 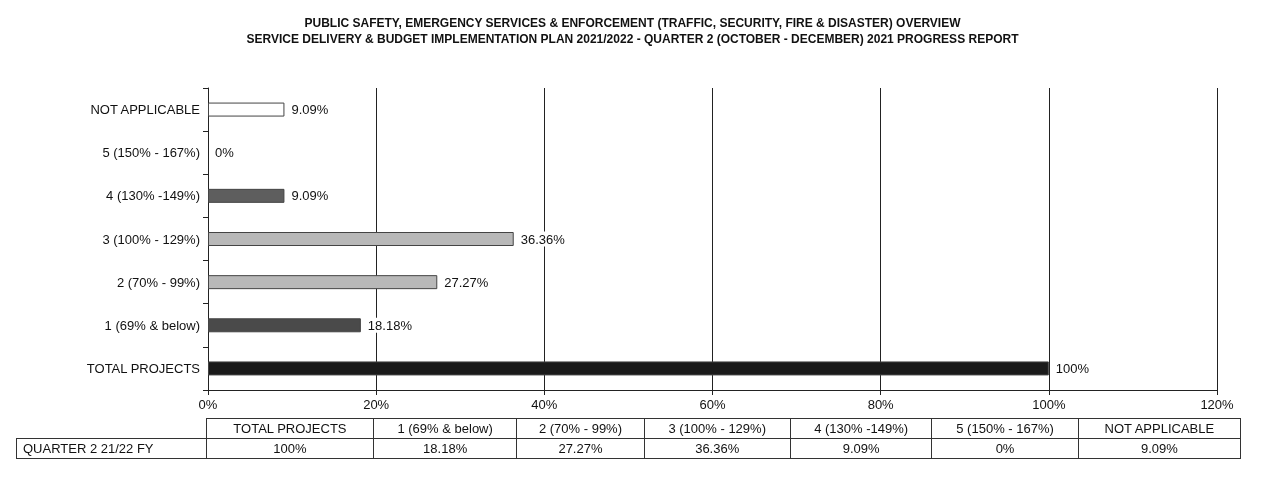 I want to click on x-tick-label: 40%, so click(x=544, y=404).